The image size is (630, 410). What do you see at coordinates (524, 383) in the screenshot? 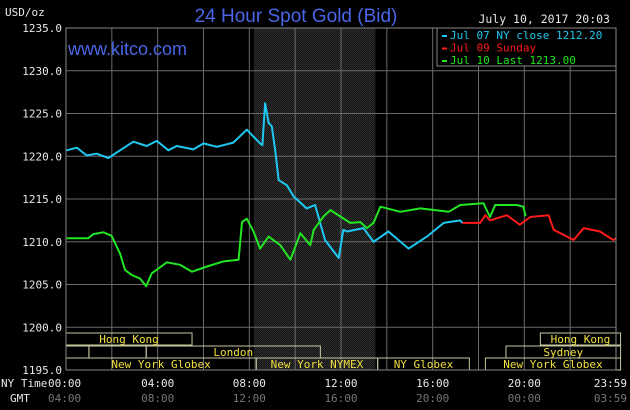
I see `x-tick-label-ny: 20:00` at bounding box center [524, 383].